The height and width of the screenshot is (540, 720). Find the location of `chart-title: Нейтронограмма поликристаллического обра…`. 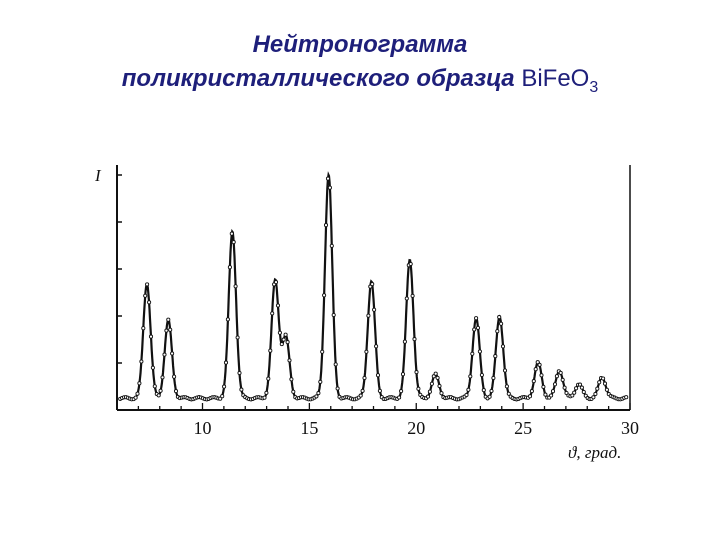

chart-title: Нейтронограмма поликристаллического обра… is located at coordinates (360, 66).